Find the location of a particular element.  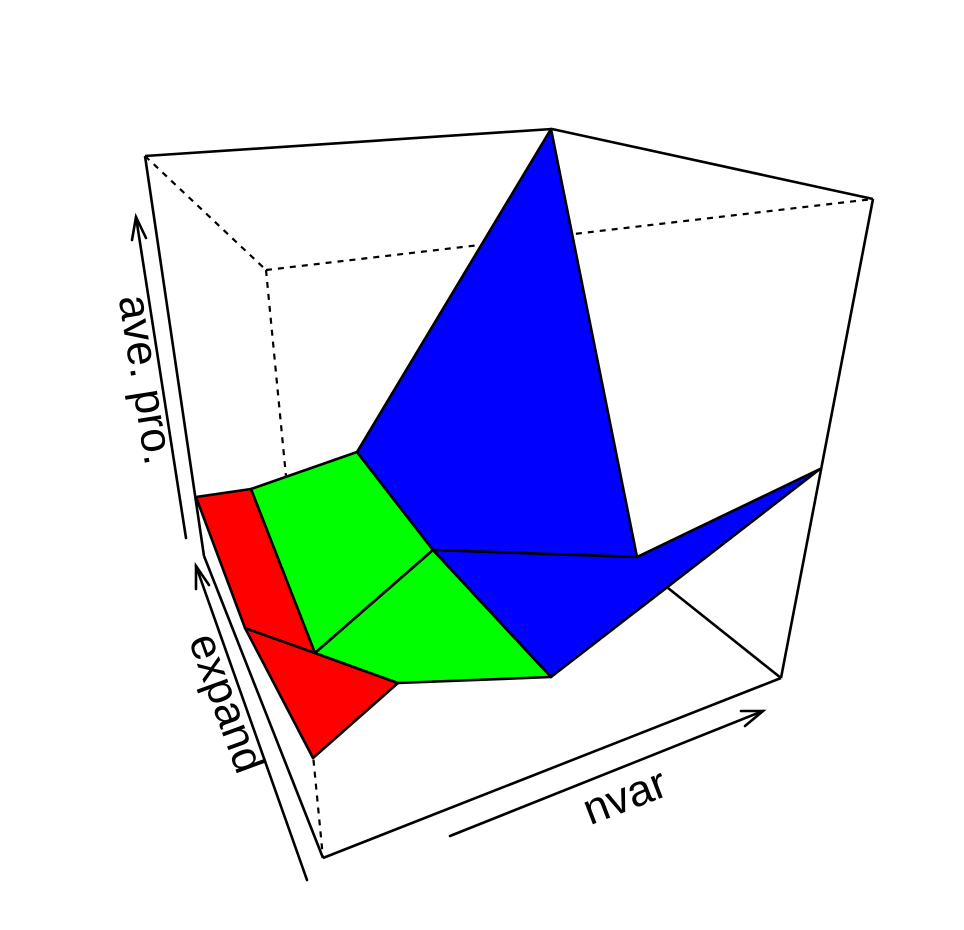

box-edge-left-vertical is located at coordinates (174, 356).